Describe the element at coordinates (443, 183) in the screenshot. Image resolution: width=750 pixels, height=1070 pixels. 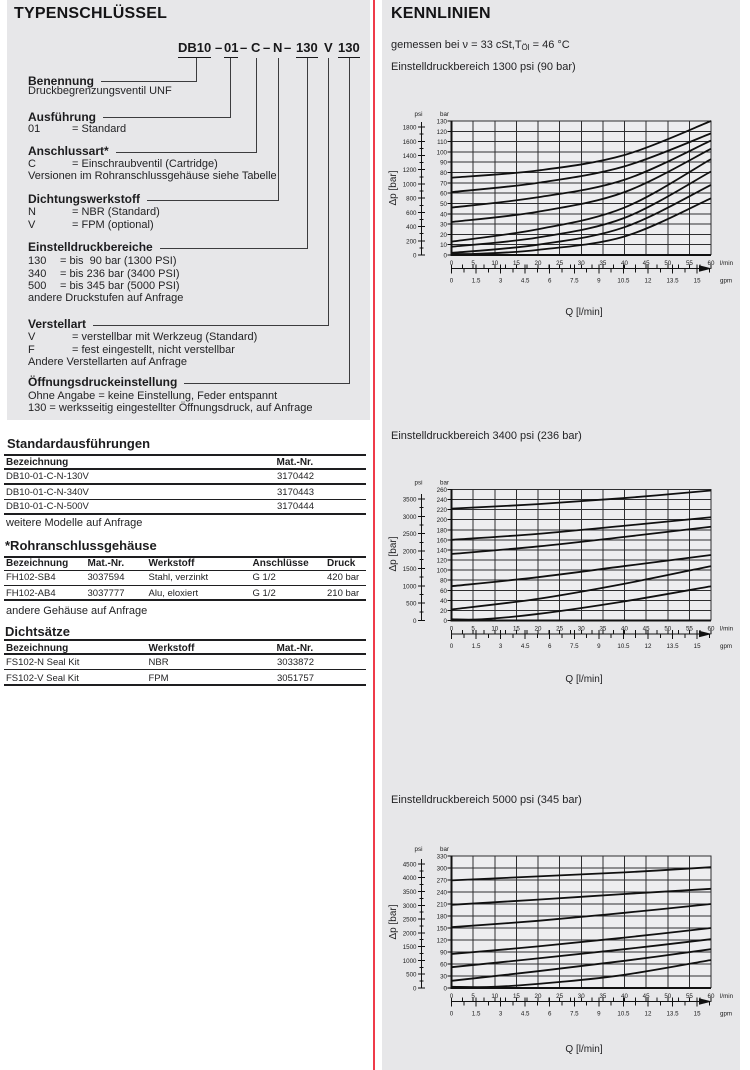
I see `svg-text: 70` at that location.